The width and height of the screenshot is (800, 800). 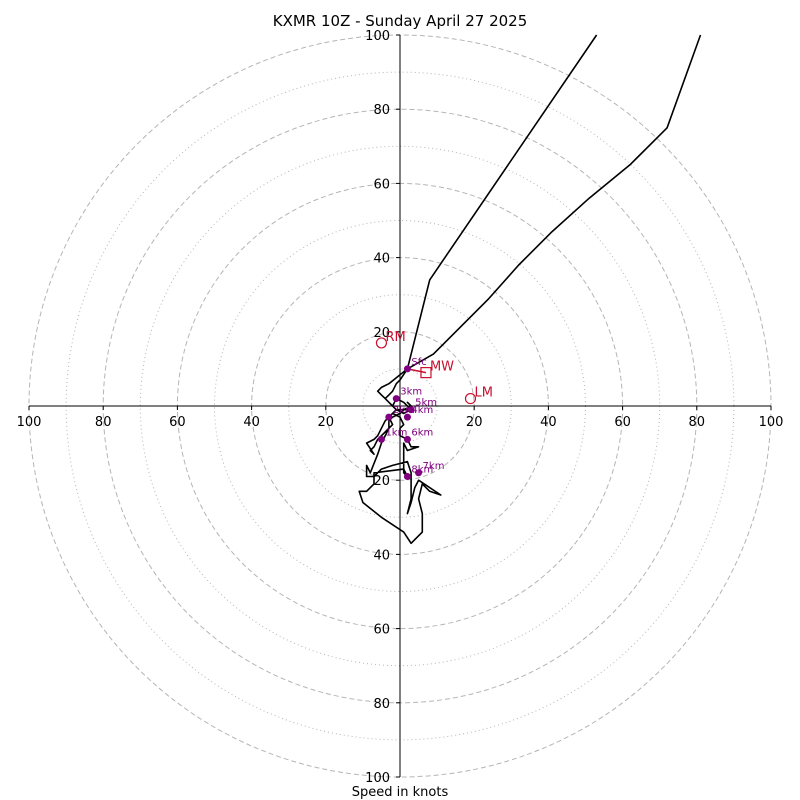 What do you see at coordinates (483, 393) in the screenshot?
I see `storm-motion-label: LM` at bounding box center [483, 393].